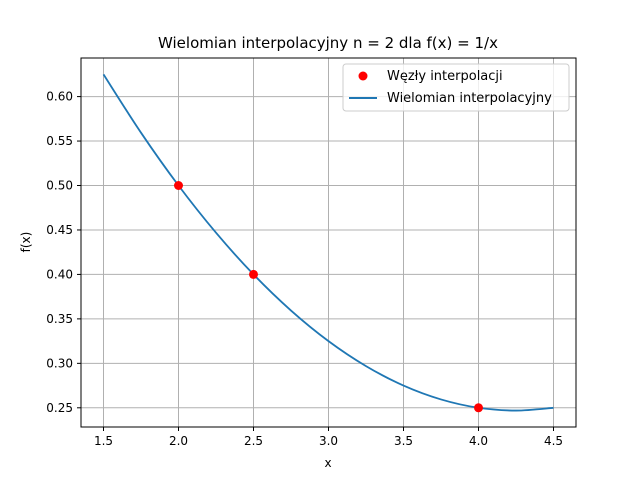  I want to click on x-tick-label: 4.5, so click(553, 441).